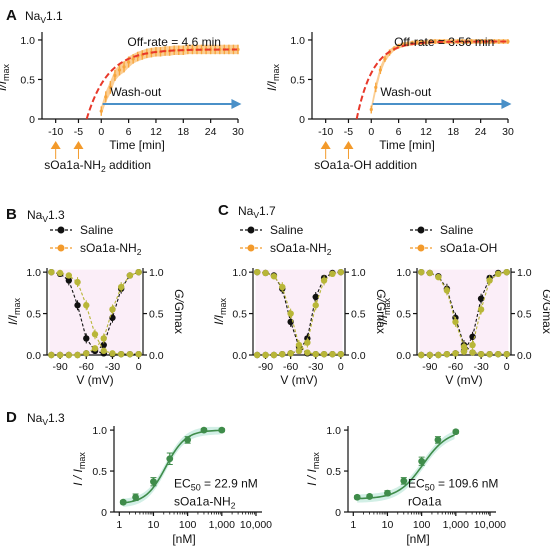  I want to click on a2-x-axis-label: Time [min], so click(407, 145).